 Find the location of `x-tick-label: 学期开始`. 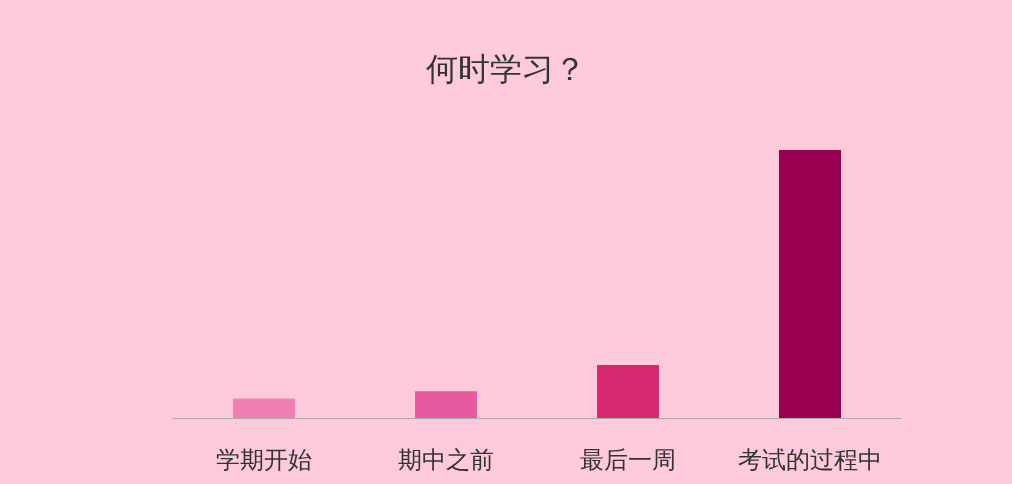

x-tick-label: 学期开始 is located at coordinates (264, 460).